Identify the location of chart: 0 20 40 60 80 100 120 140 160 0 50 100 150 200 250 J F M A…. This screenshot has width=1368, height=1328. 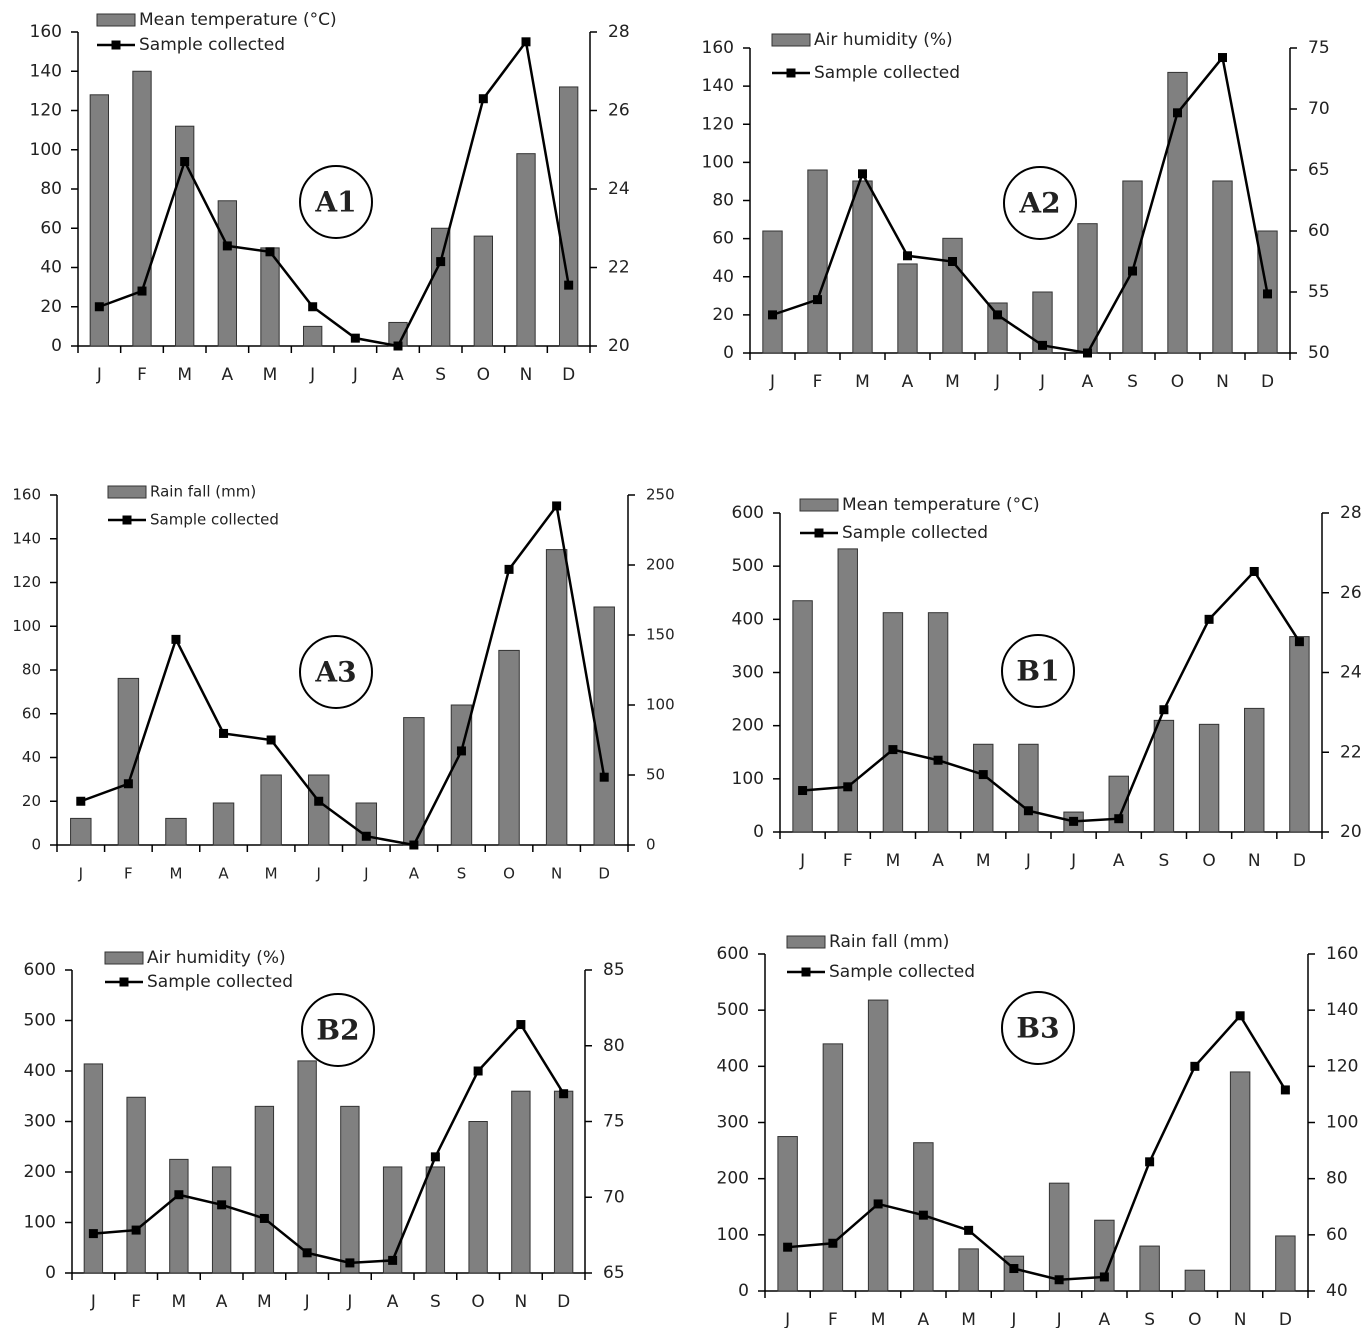
(343, 683).